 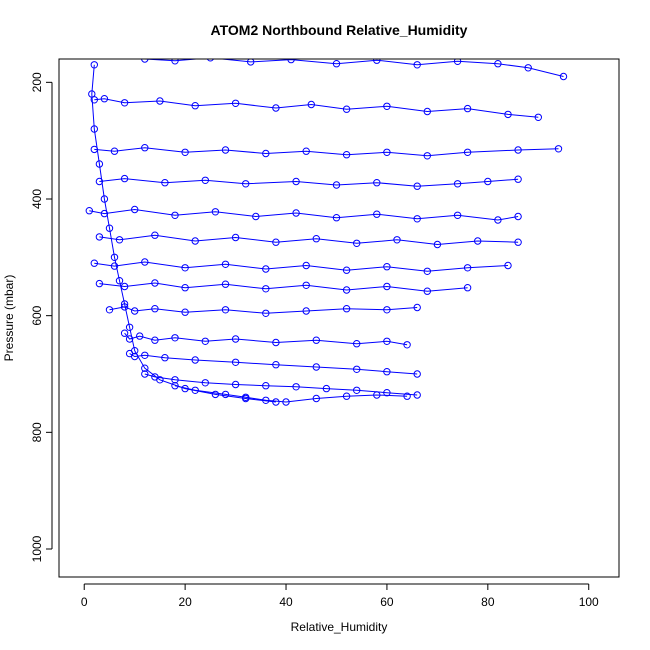 I want to click on y-tick-label: 200, so click(x=37, y=82).